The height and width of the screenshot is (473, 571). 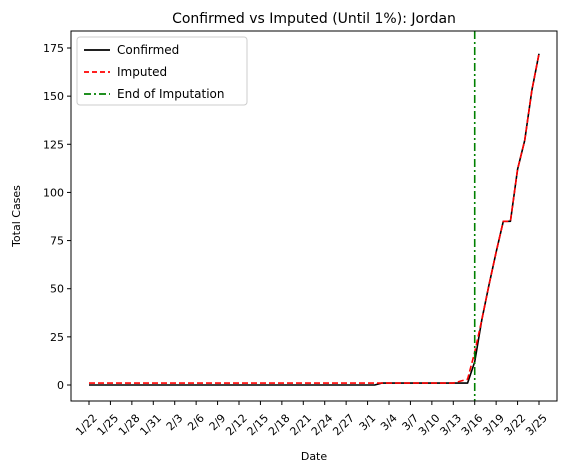 What do you see at coordinates (368, 423) in the screenshot?
I see `x-tick-label: 3/1` at bounding box center [368, 423].